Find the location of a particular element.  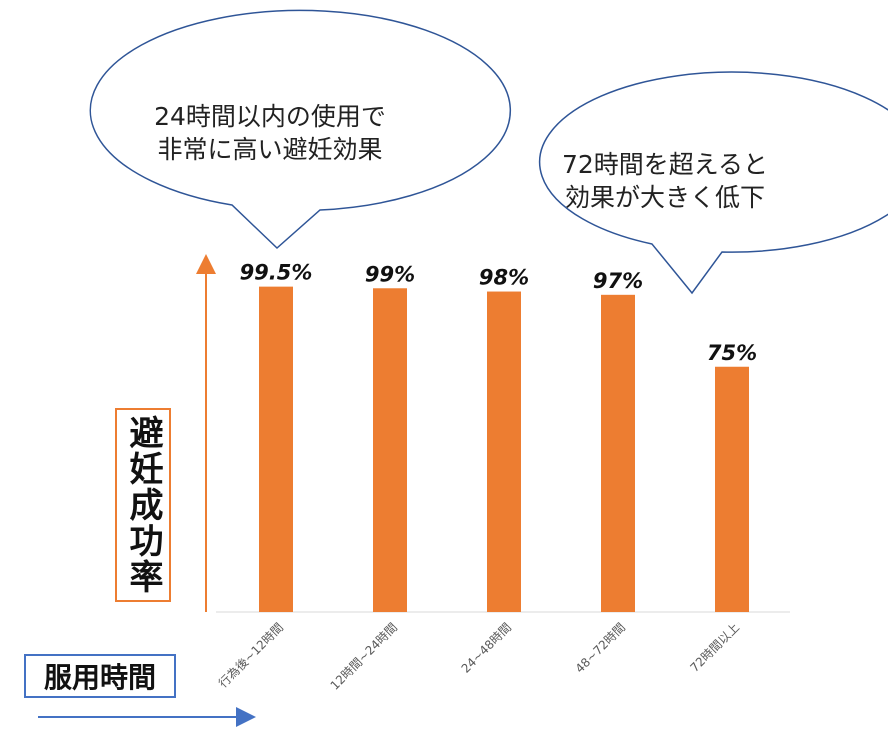

category-label-2: 24~48時間 is located at coordinates (487, 648).